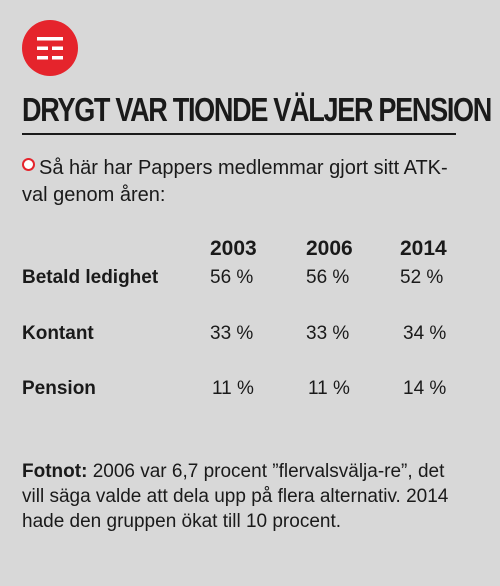  I want to click on cell-betald-2003: 56 %, so click(232, 277).